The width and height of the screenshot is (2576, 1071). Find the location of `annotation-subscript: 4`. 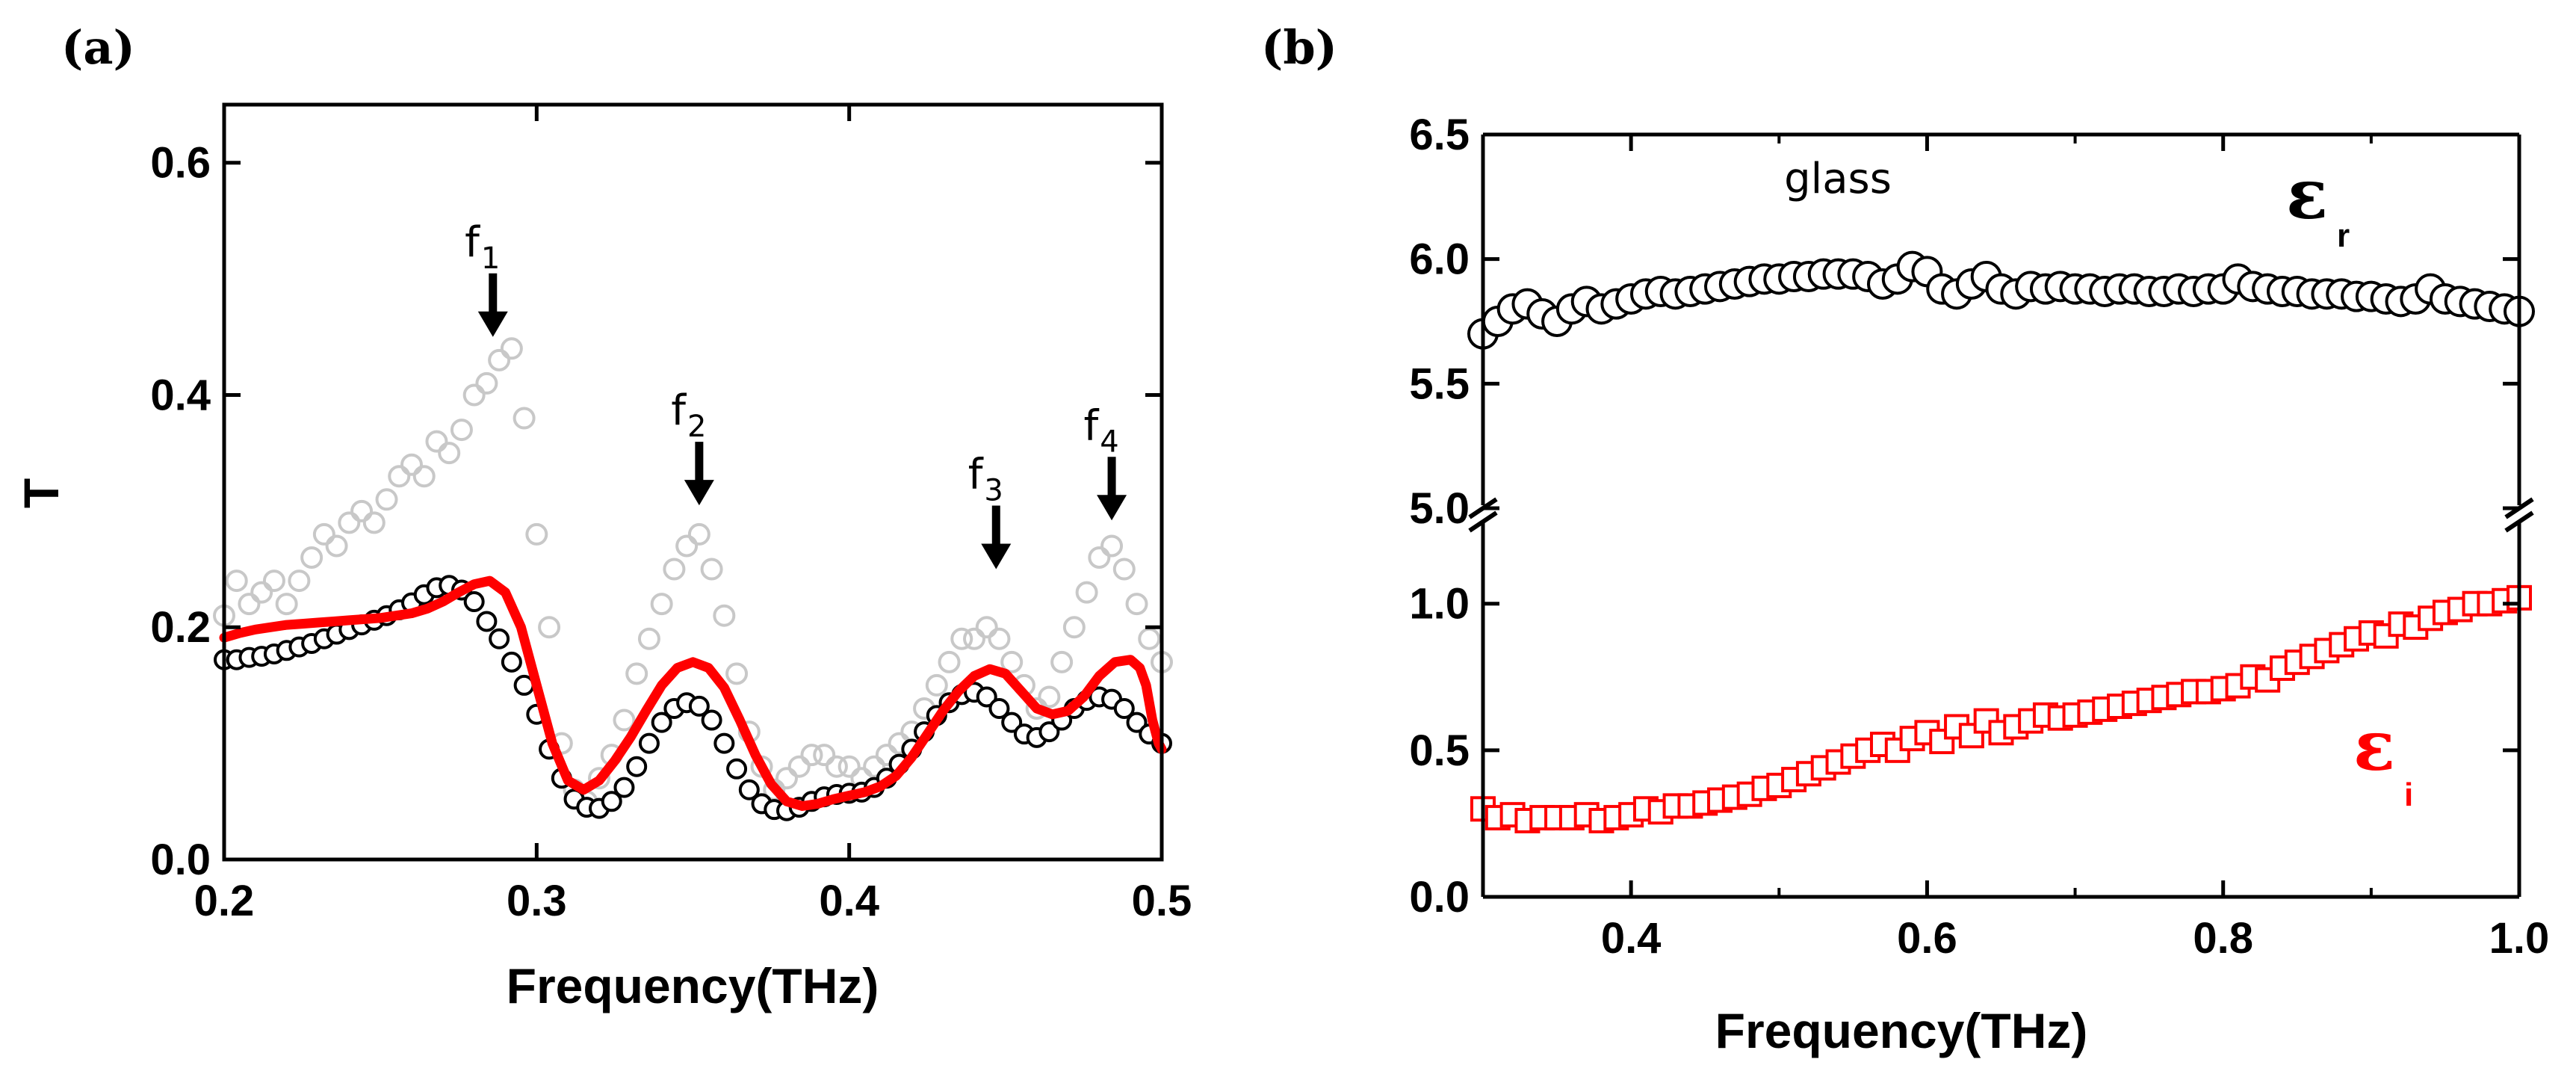

annotation-subscript: 4 is located at coordinates (1109, 442).